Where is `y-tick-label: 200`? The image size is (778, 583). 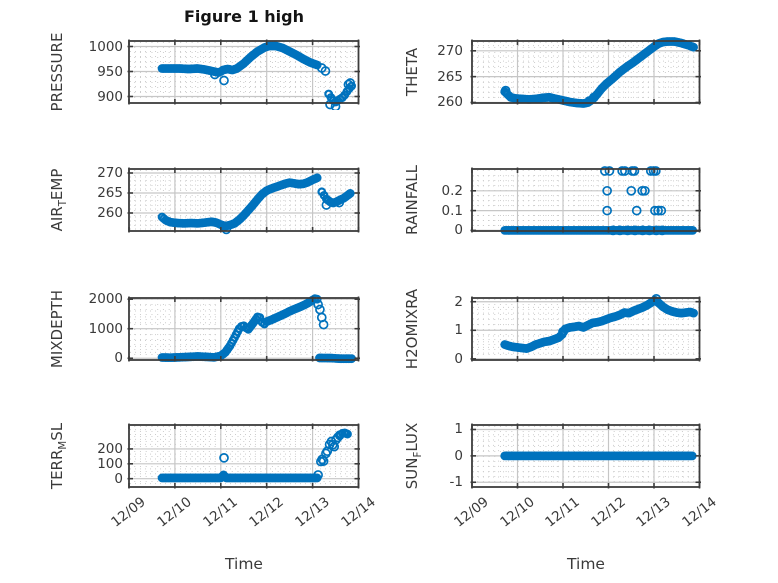 y-tick-label: 200 is located at coordinates (110, 448).